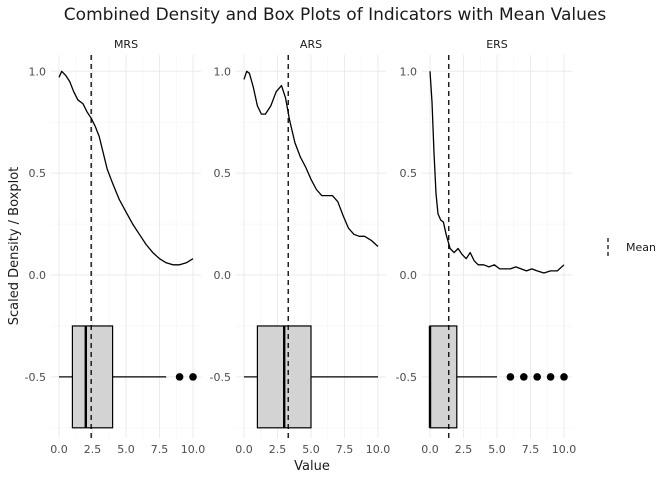 This screenshot has height=480, width=672. Describe the element at coordinates (497, 44) in the screenshot. I see `facet-label-ers: ERS` at that location.